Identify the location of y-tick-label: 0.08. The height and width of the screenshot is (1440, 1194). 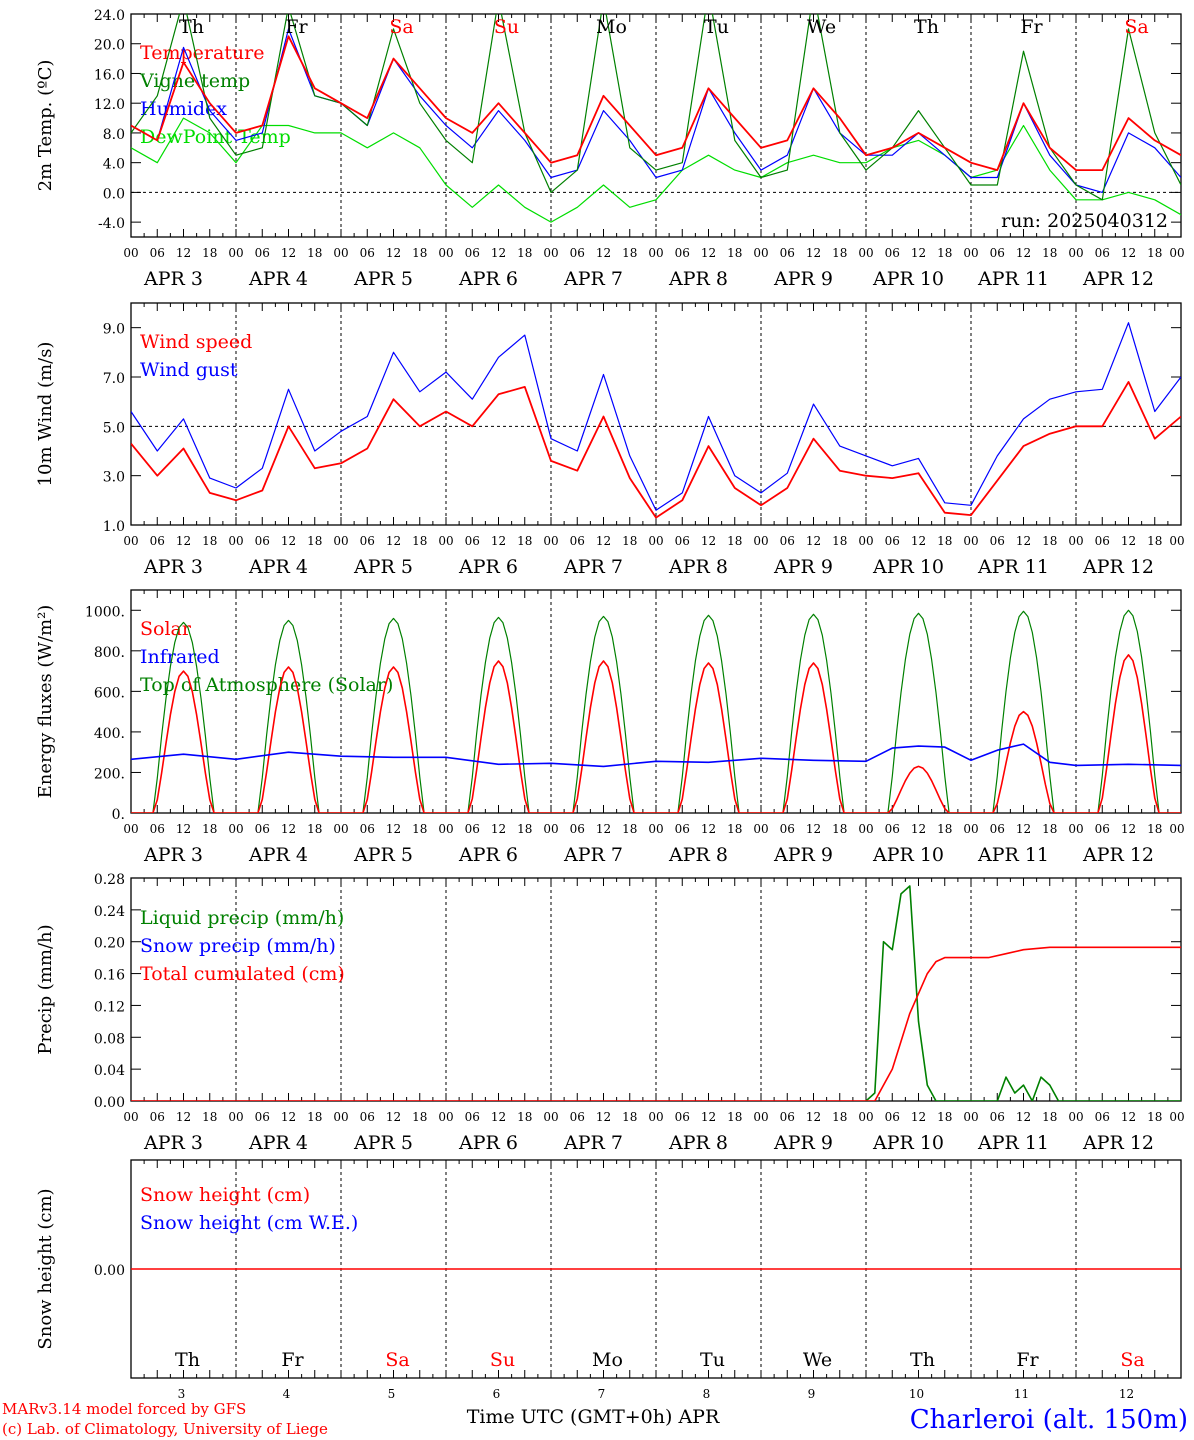
(109, 1039).